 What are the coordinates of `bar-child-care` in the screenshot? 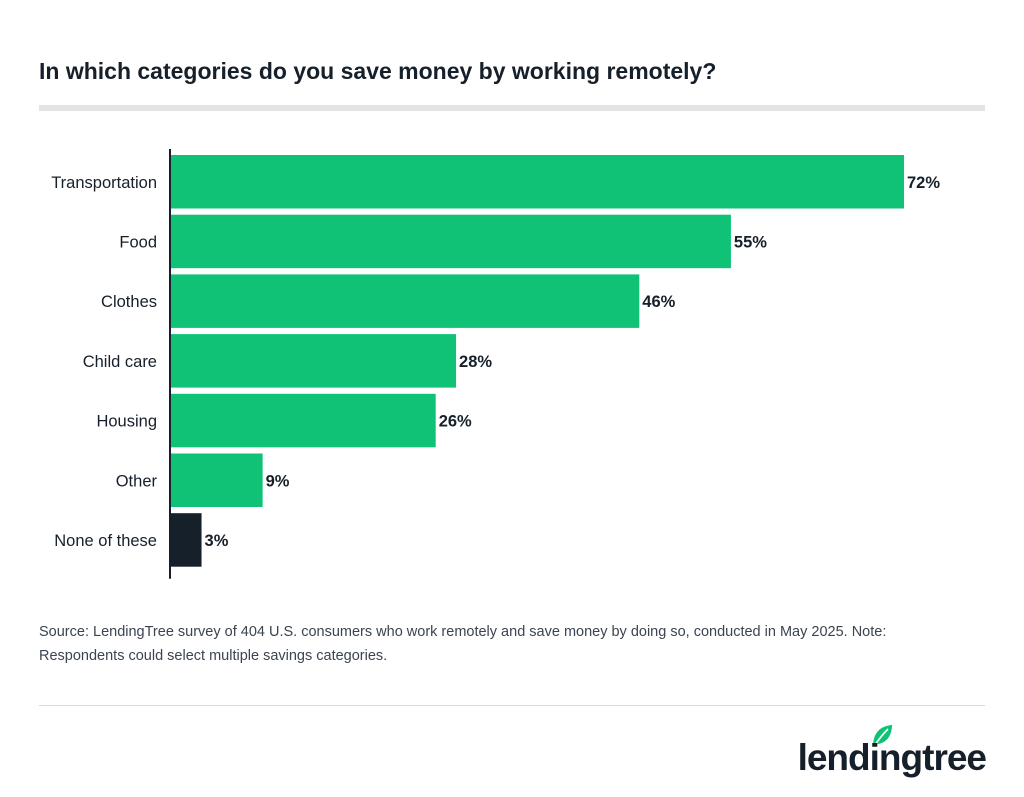 It's located at (314, 361).